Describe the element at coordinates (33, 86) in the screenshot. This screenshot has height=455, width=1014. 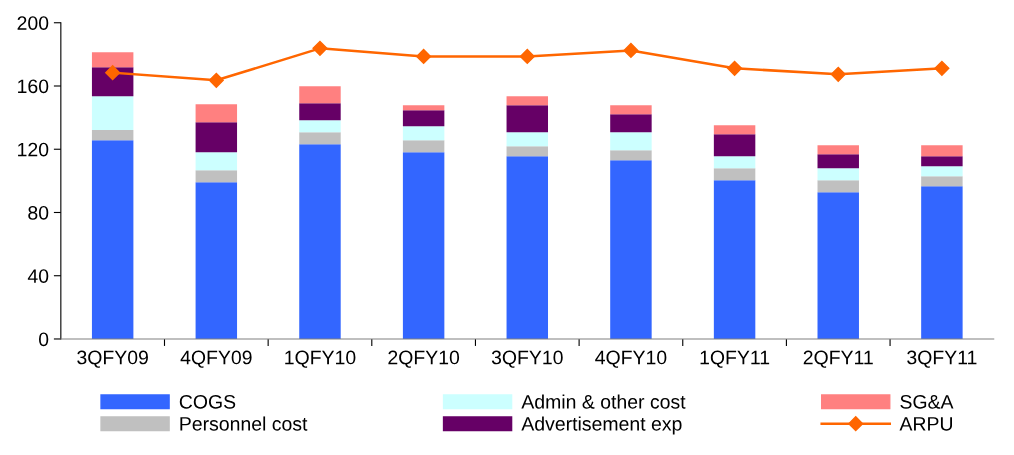
I see `y-tick-label: 160` at that location.